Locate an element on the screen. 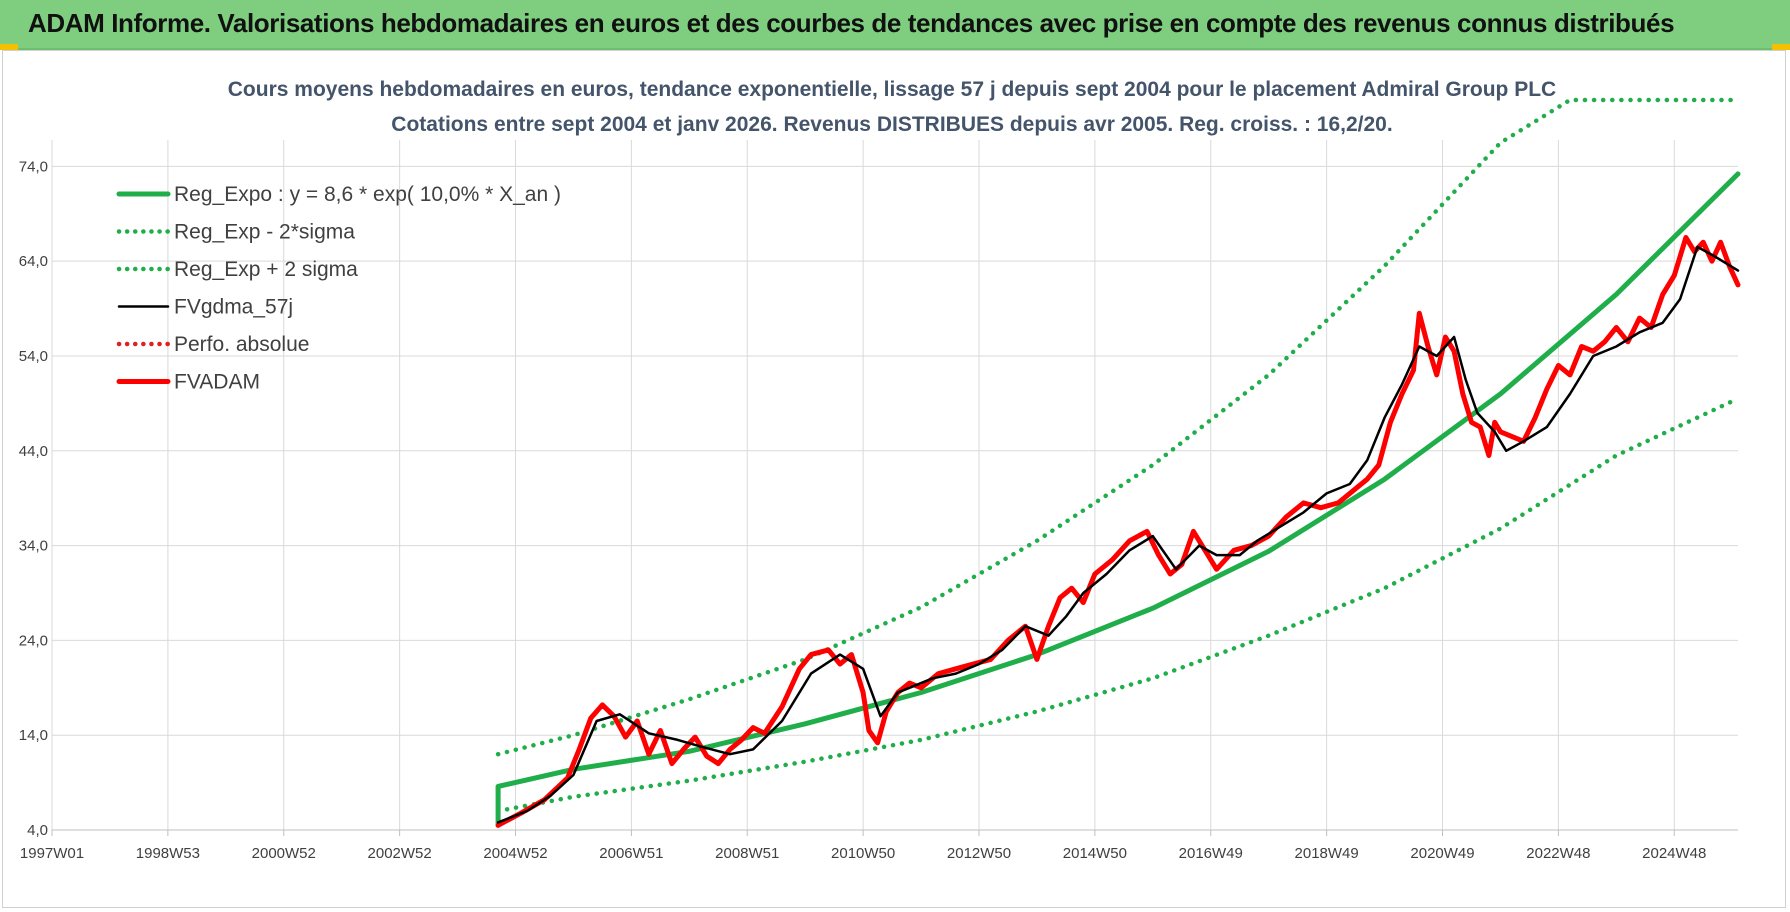 The image size is (1790, 912). x-tick-label: 2012W50 is located at coordinates (979, 853).